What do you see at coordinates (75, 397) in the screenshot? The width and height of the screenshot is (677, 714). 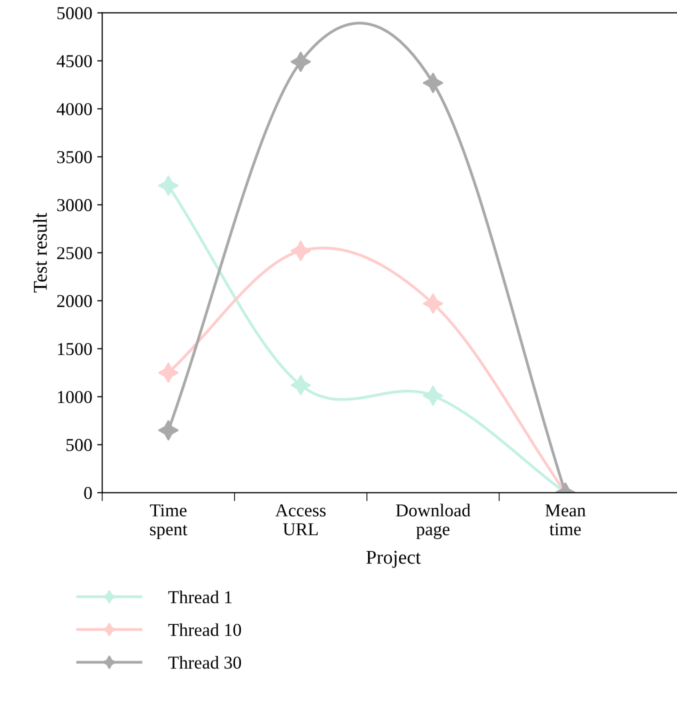 I see `y-tick-label: 1000` at bounding box center [75, 397].